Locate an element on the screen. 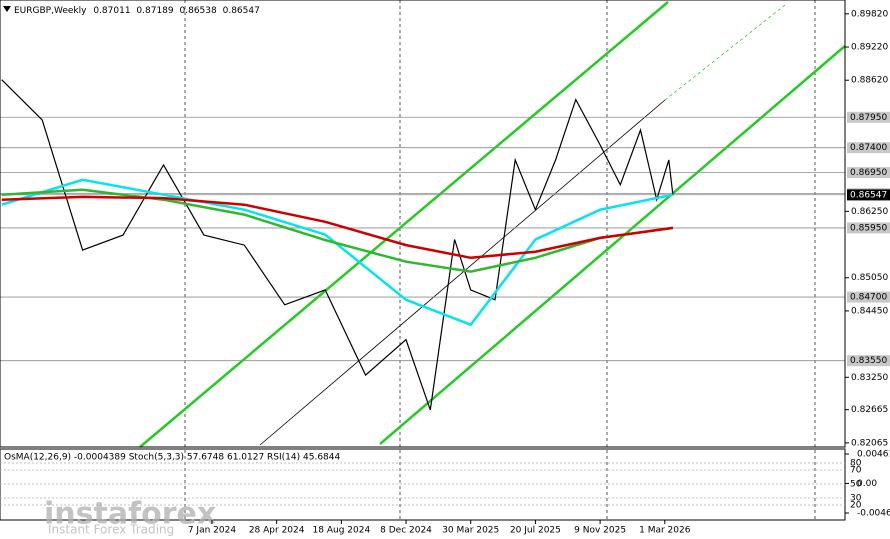 Image resolution: width=890 pixels, height=539 pixels. watermark-brand: instaforex is located at coordinates (130, 514).